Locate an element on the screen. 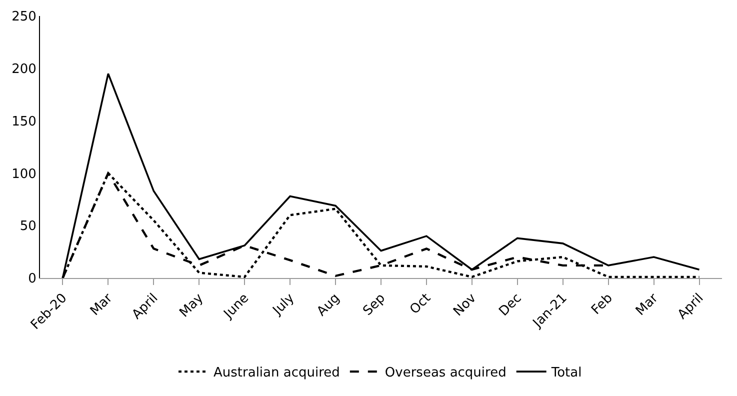 This screenshot has width=737, height=396. legend-label: Australian acquired is located at coordinates (277, 373).